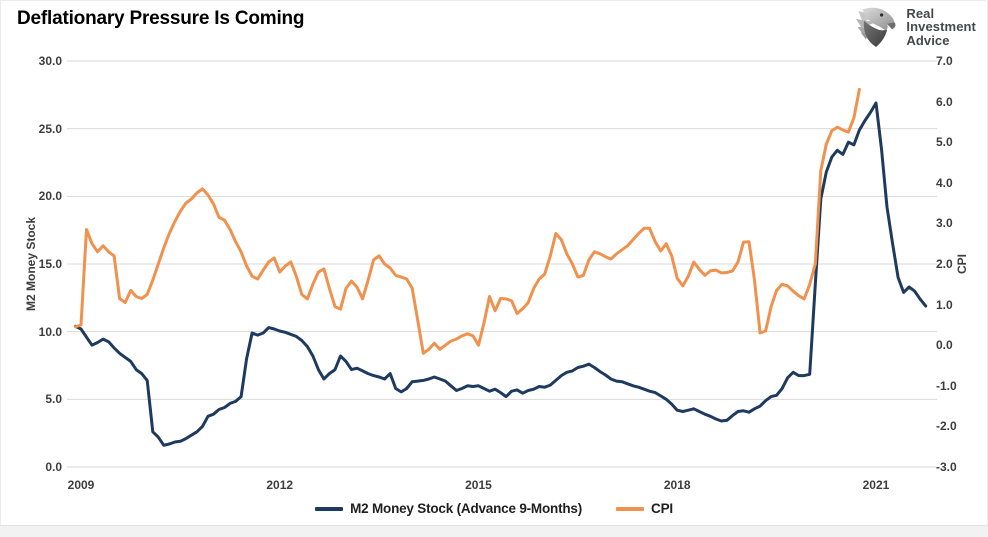 The width and height of the screenshot is (988, 537). Describe the element at coordinates (466, 508) in the screenshot. I see `legend-label-m2: M2 Money Stock (Advance 9-Months)` at that location.